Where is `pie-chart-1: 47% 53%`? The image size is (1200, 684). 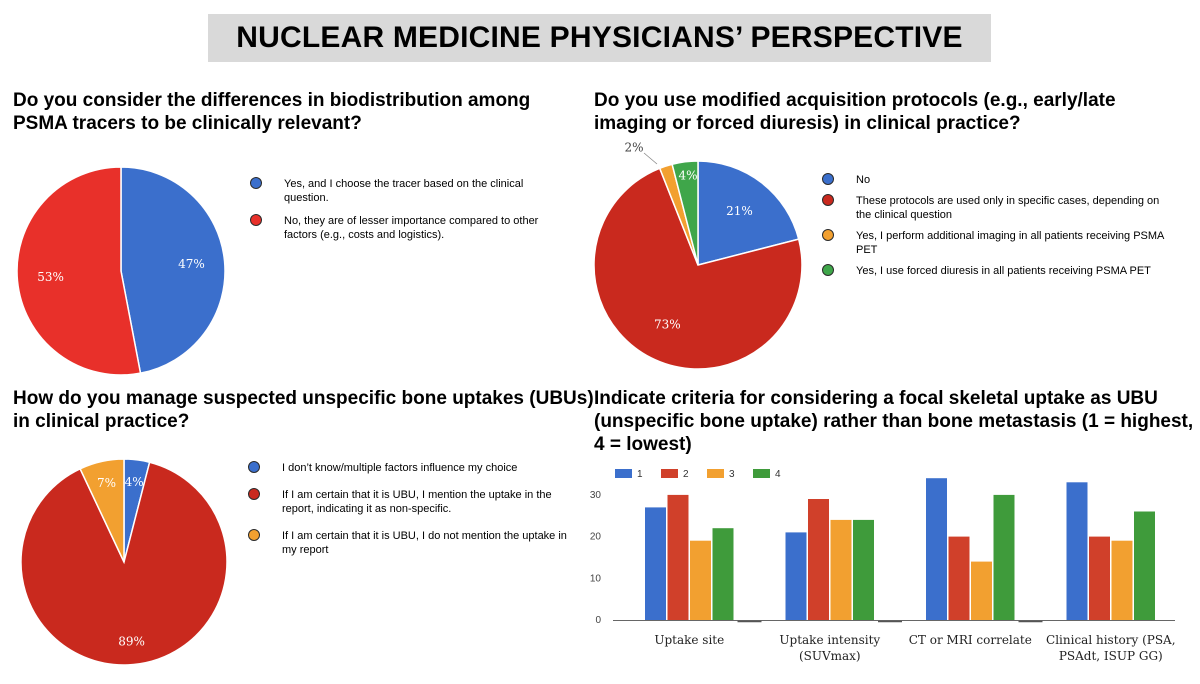
pie-chart-1: 47% 53% is located at coordinates (121, 271).